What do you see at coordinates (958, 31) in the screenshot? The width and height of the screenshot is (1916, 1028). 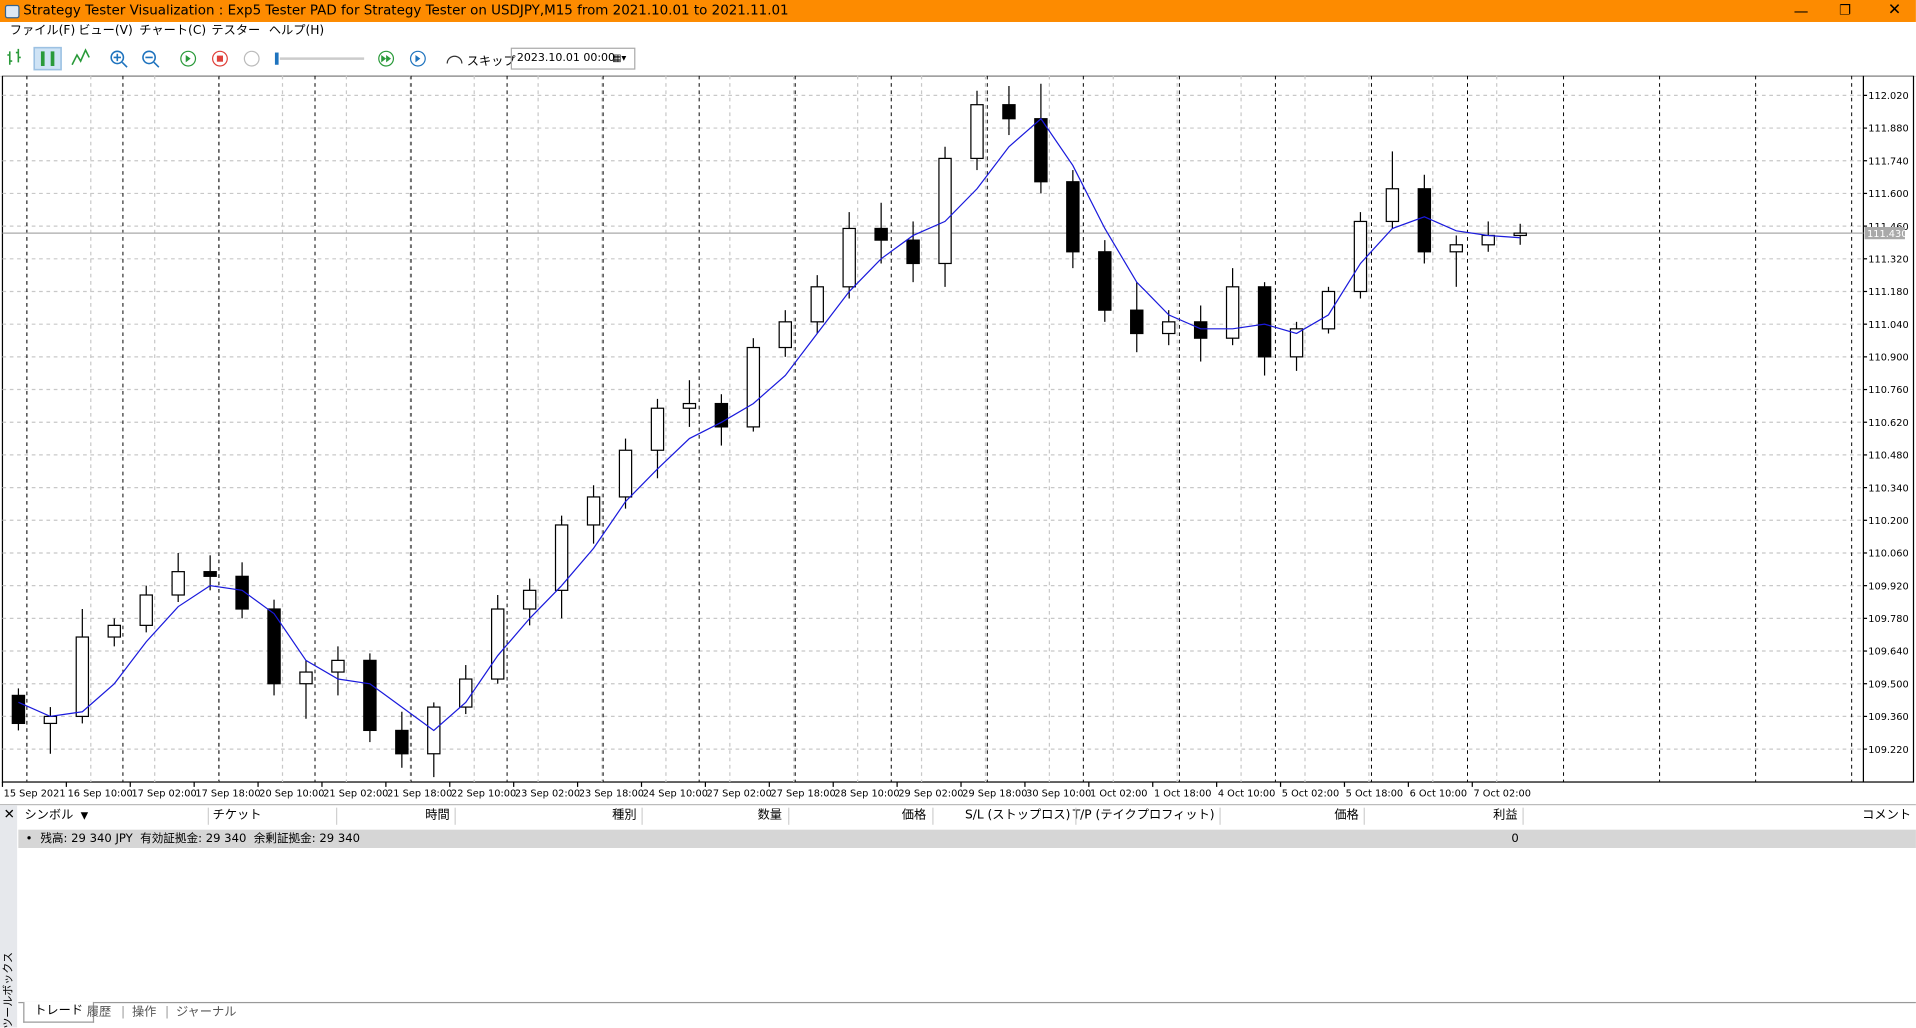 I see `menu-bar: ファイル(F) ビュー(V) チャート(C) テスター ヘルプ(H)` at bounding box center [958, 31].